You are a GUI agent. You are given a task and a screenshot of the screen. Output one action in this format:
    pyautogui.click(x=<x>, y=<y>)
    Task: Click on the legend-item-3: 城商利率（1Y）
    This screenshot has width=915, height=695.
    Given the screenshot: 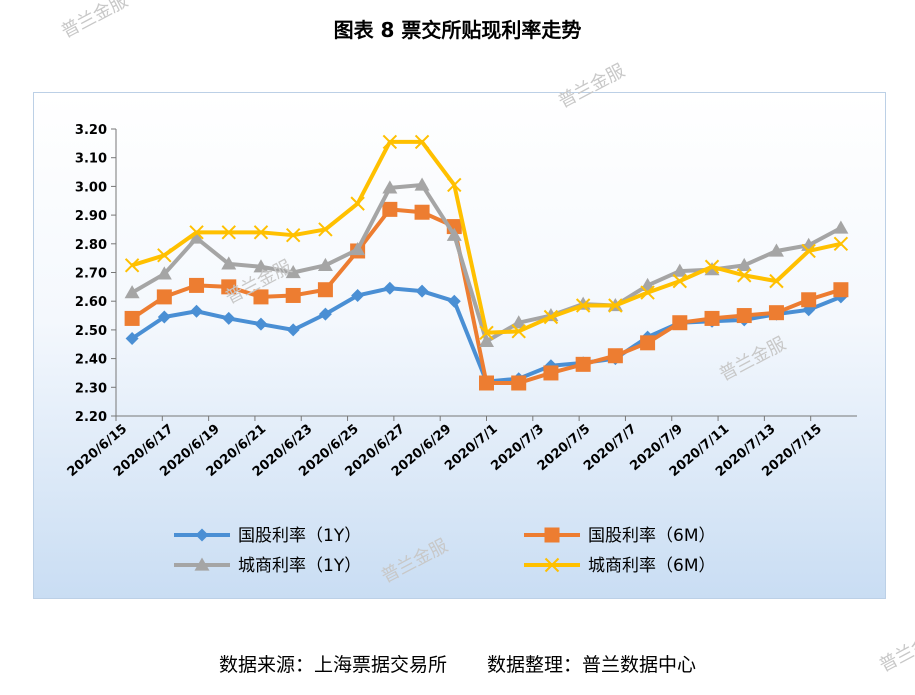 What is the action you would take?
    pyautogui.click(x=267, y=566)
    